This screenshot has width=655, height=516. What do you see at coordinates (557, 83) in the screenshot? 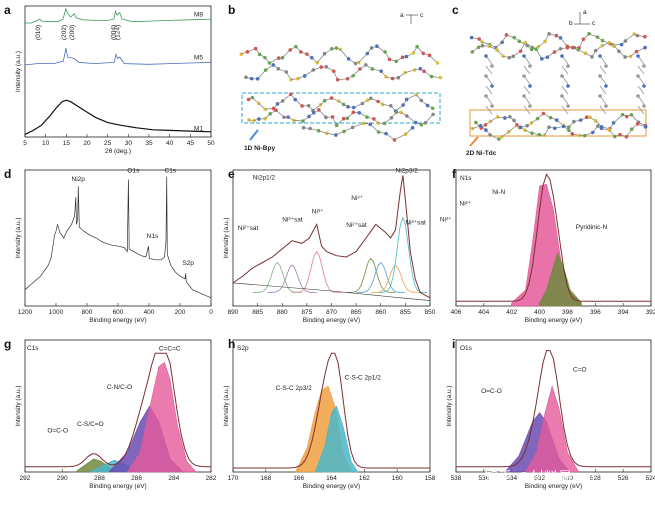
I see `panel-c-crystal-structure: 2D Ni-Tdc a b c` at bounding box center [557, 83].